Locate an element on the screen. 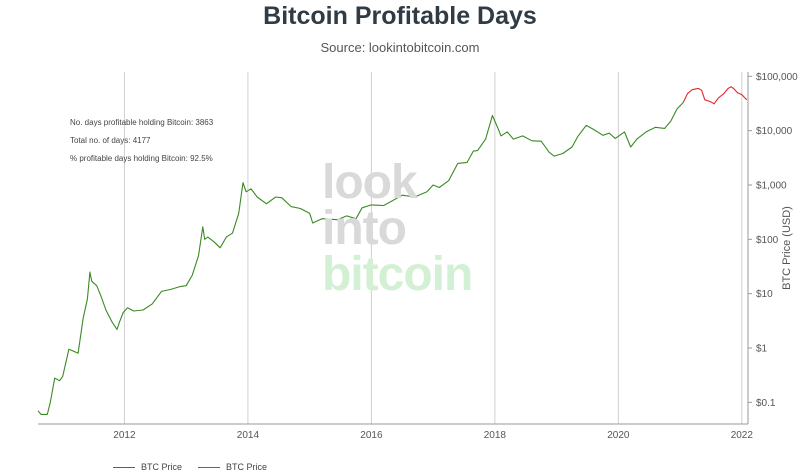 The image size is (800, 476). legend: BTC Price BTC Price is located at coordinates (190, 467).